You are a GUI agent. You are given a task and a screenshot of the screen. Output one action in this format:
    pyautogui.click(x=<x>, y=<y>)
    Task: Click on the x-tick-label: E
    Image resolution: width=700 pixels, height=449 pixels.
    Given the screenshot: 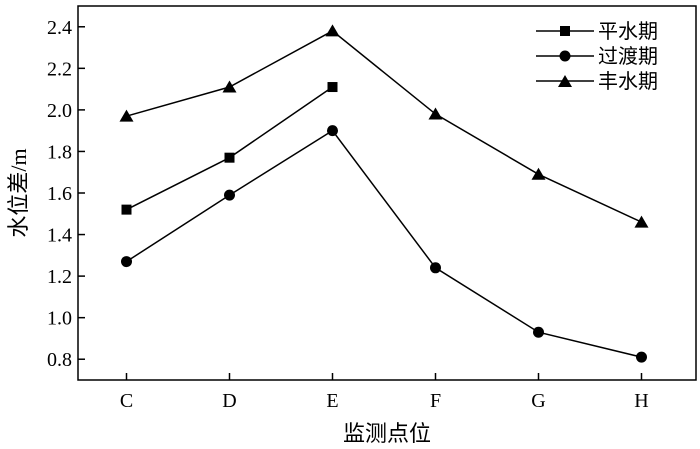 What is the action you would take?
    pyautogui.click(x=332, y=401)
    